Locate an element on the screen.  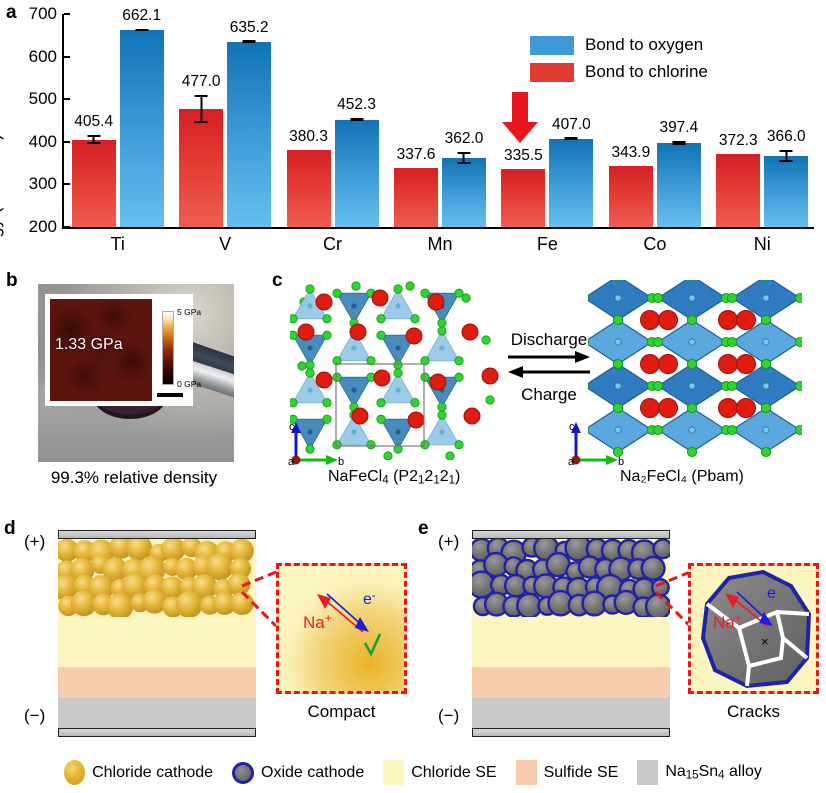
colorbar-max-label: 5 GPa is located at coordinates (189, 312).